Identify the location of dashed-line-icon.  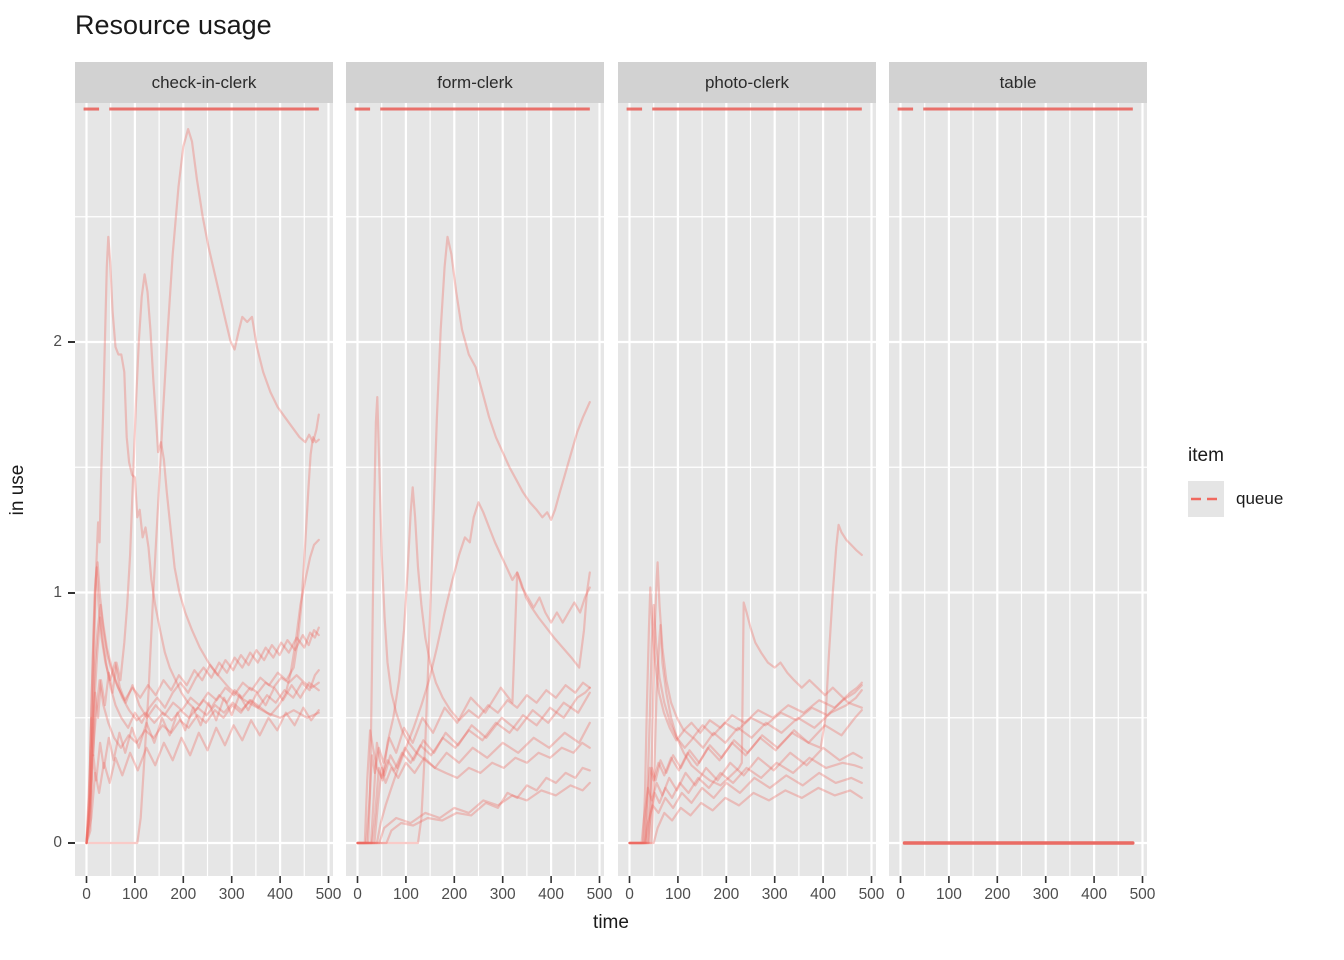
(1206, 499).